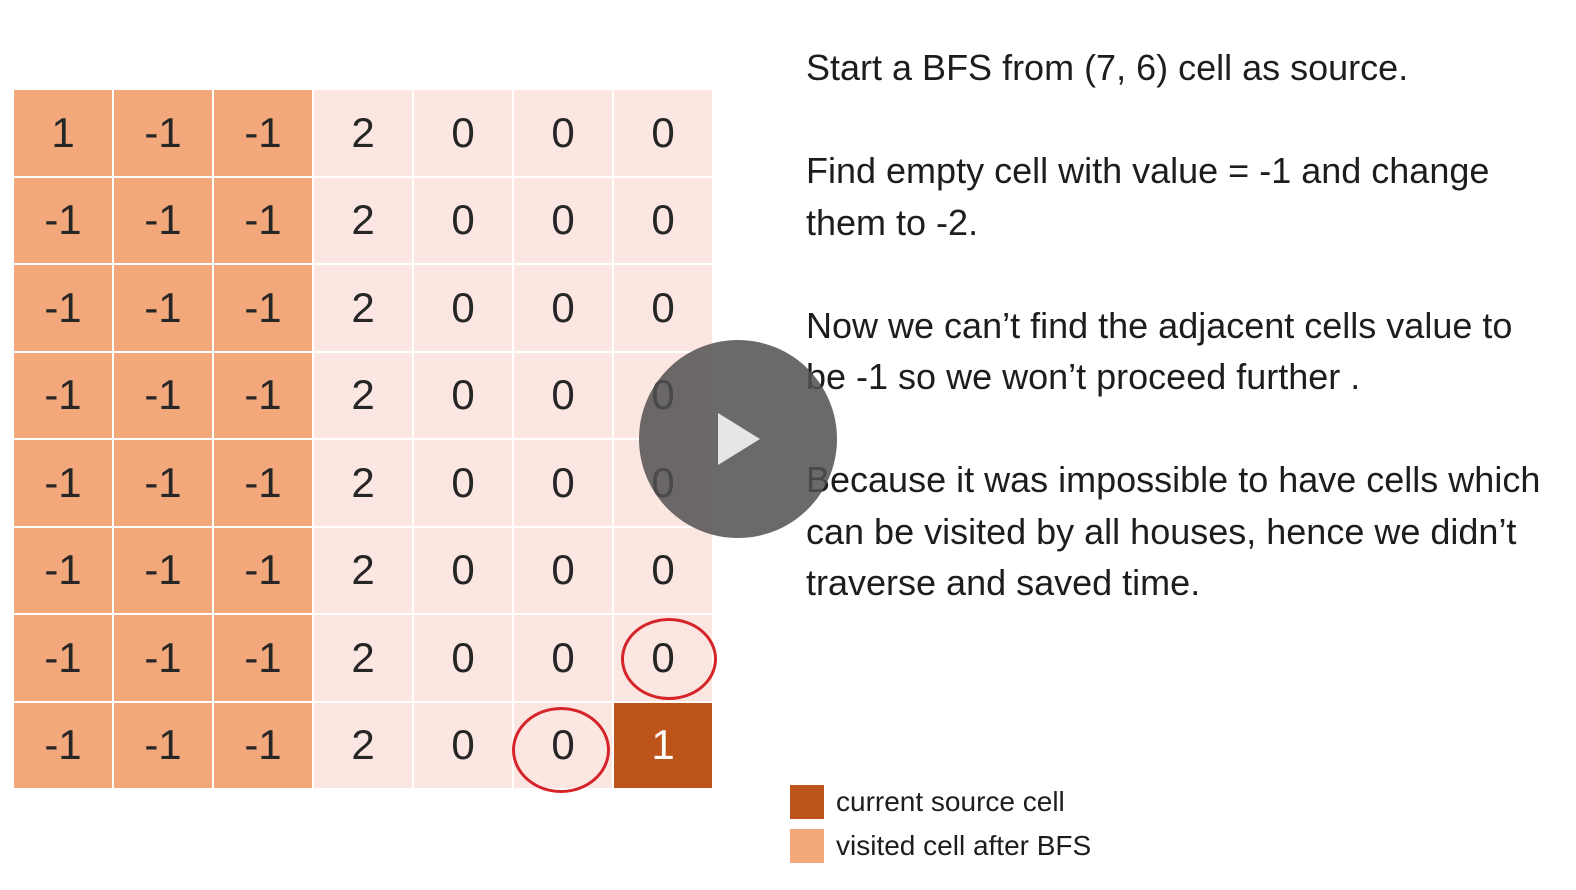 The width and height of the screenshot is (1576, 890). Describe the element at coordinates (464, 309) in the screenshot. I see `grid-cell-r2-c4: 0` at that location.